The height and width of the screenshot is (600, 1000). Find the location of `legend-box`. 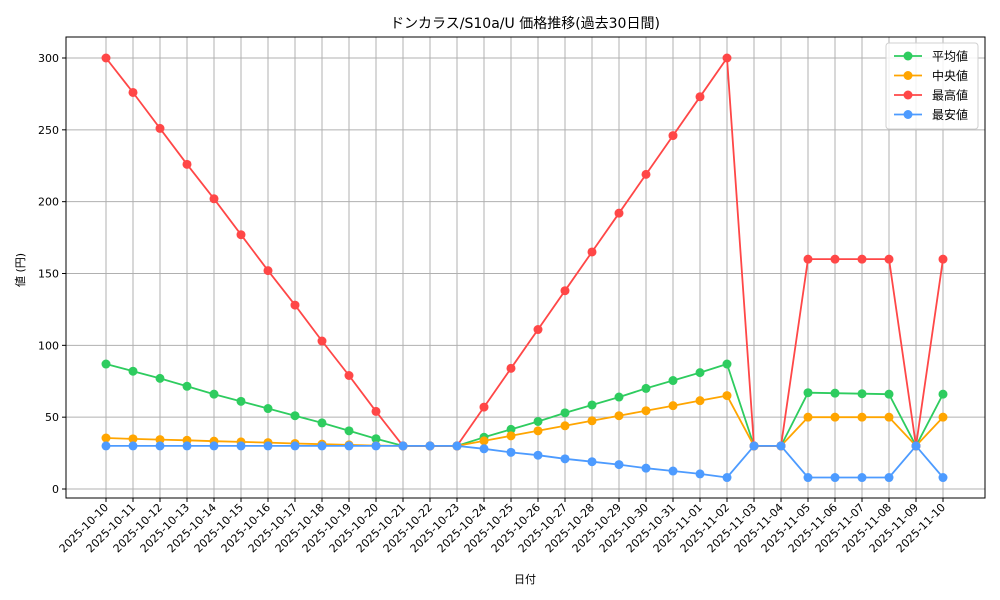

legend-box is located at coordinates (932, 86).